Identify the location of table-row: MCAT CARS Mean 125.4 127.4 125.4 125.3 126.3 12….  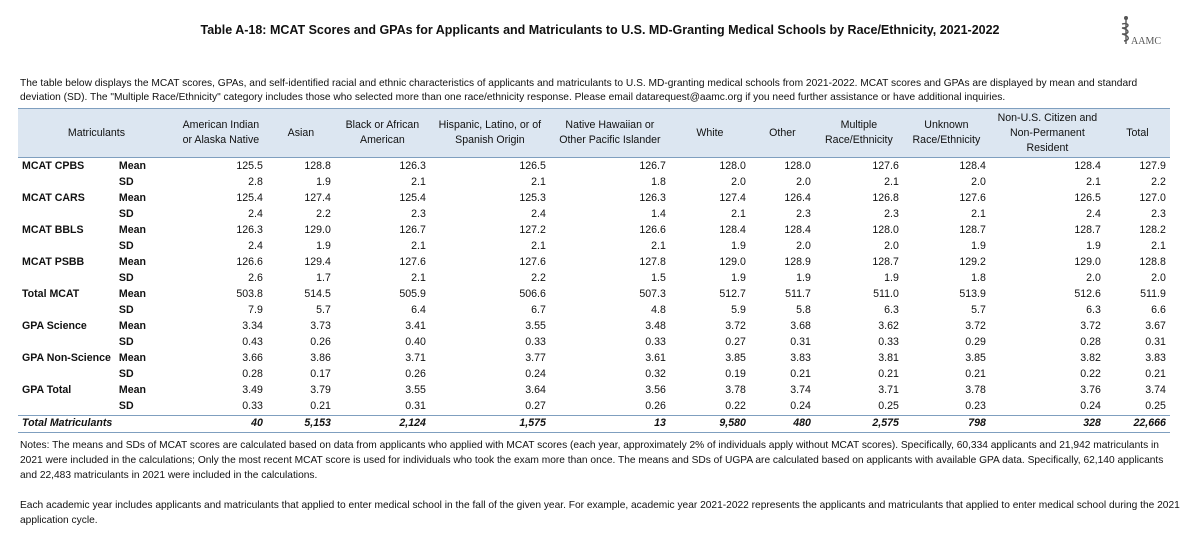
(594, 198).